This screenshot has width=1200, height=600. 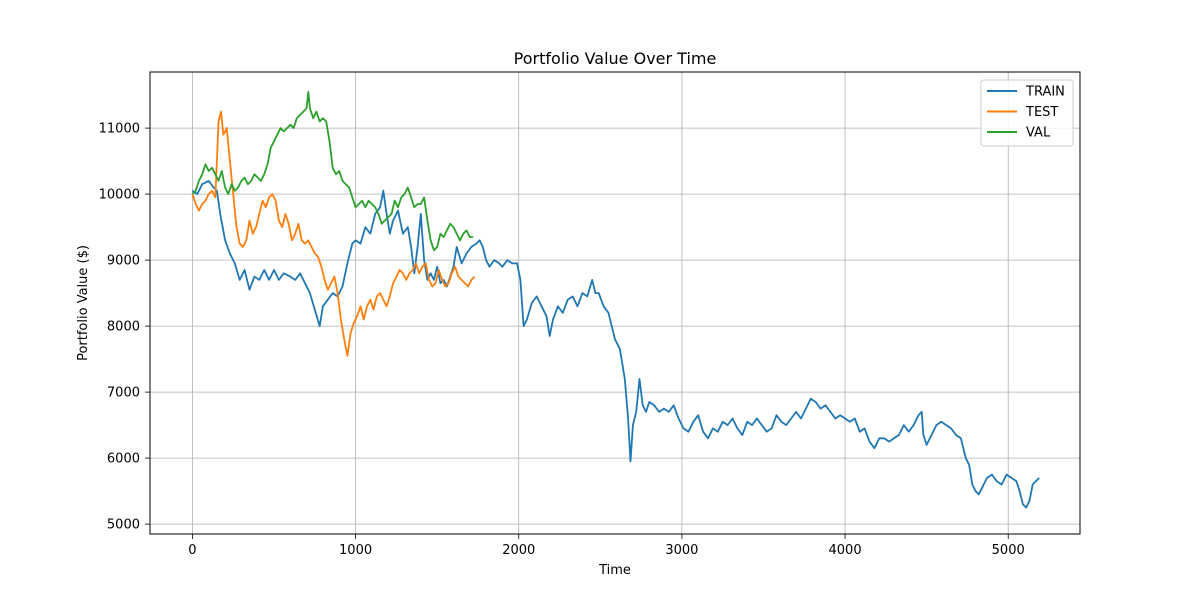 I want to click on x-tick-label: 2000, so click(x=518, y=550).